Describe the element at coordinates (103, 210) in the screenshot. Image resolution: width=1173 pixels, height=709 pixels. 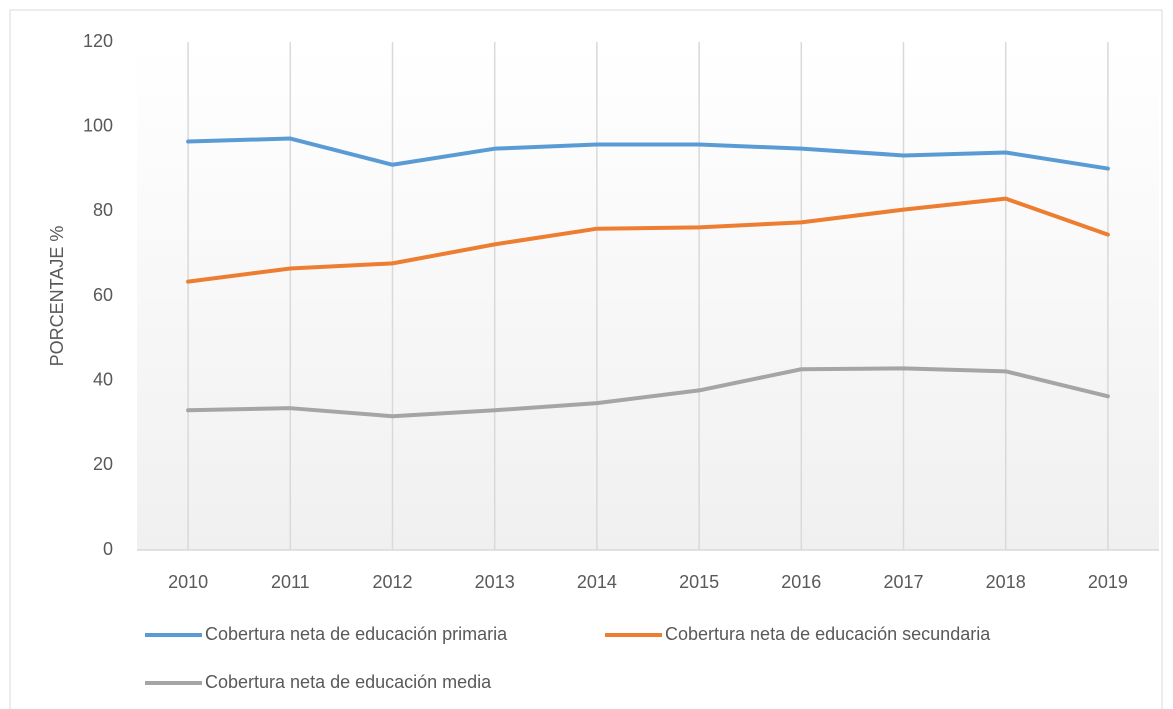
I see `y-tick-label: 80` at that location.